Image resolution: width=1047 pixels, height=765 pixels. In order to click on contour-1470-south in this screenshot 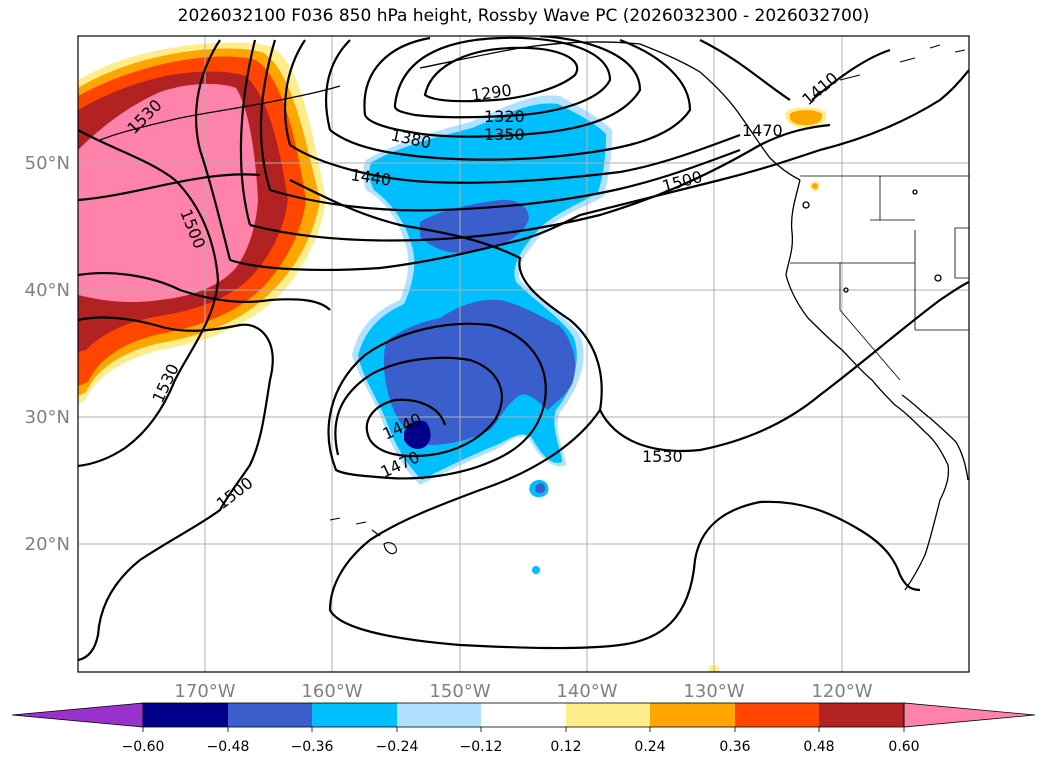, I will do `click(437, 401)`.